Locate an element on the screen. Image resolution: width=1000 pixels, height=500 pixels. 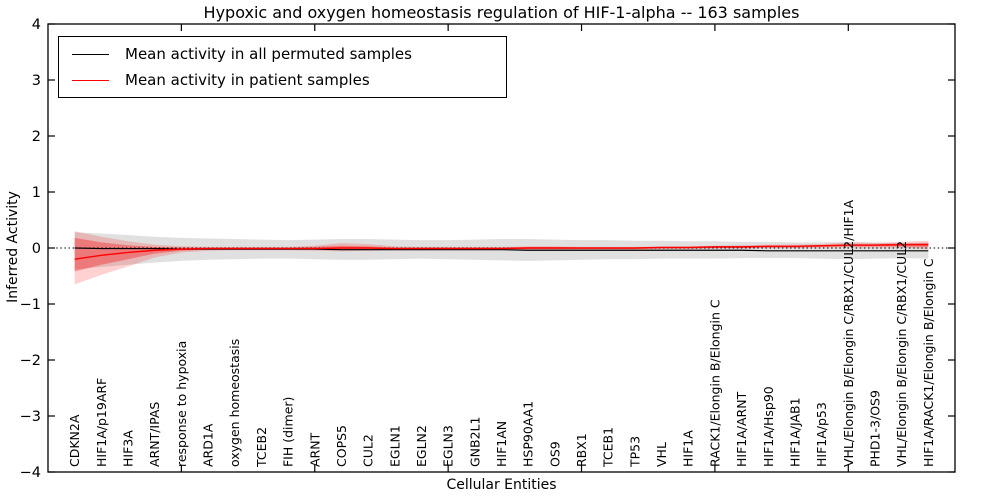
permuted-line-swatch is located at coordinates (90, 54).